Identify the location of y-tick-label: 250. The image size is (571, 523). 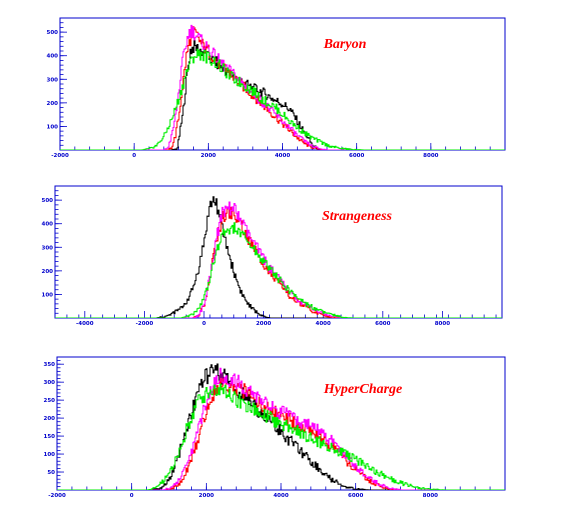
(50, 401).